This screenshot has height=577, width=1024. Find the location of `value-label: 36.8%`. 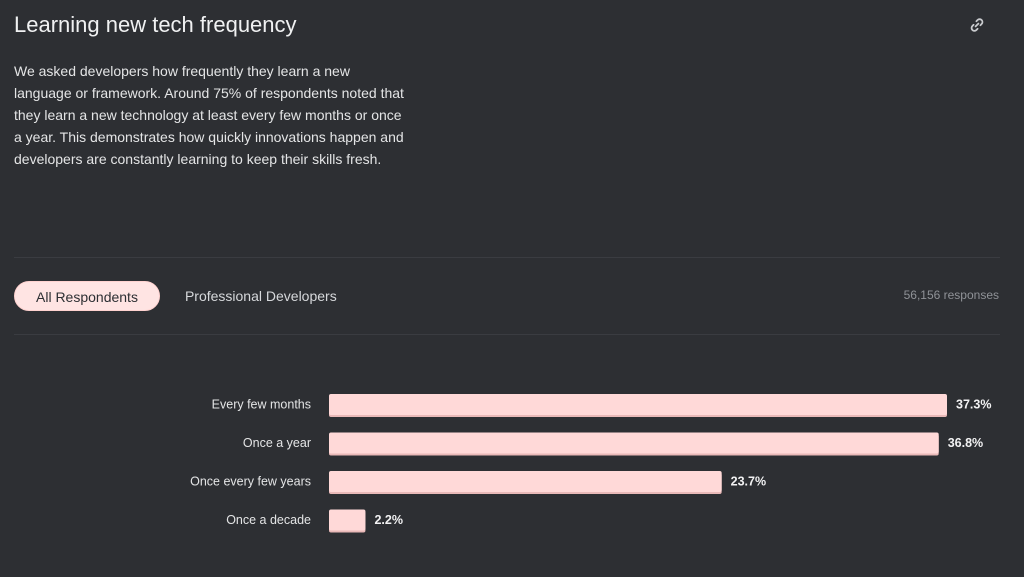

value-label: 36.8% is located at coordinates (965, 443).